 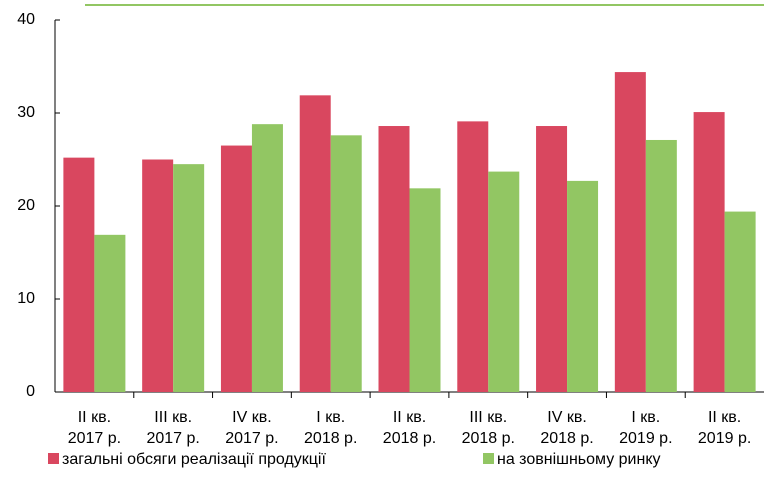 What do you see at coordinates (566, 428) in the screenshot?
I see `x-tick-label: IV кв. 2018 р.` at bounding box center [566, 428].